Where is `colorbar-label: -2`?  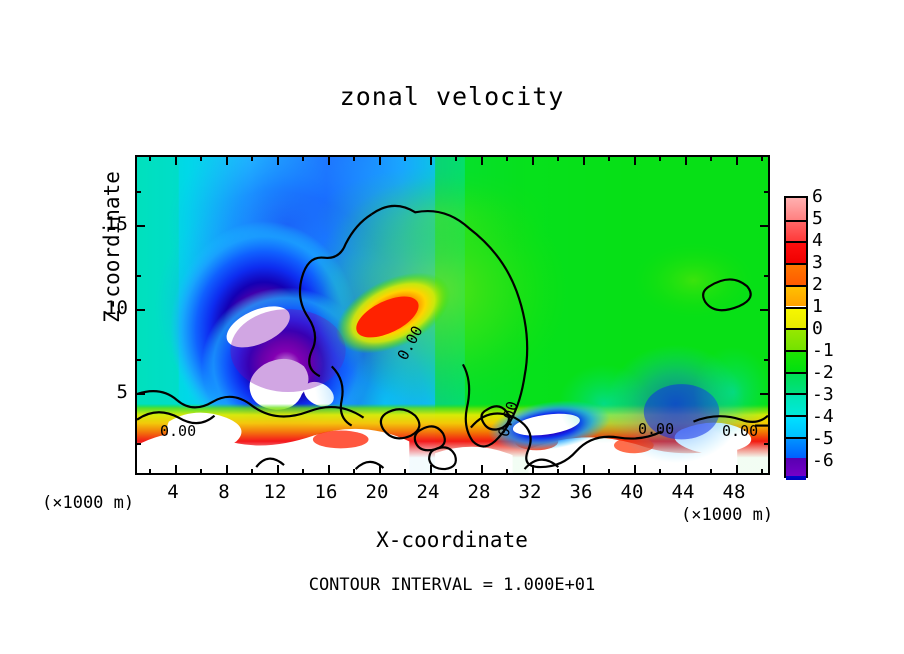
colorbar-label: -2 is located at coordinates (823, 372).